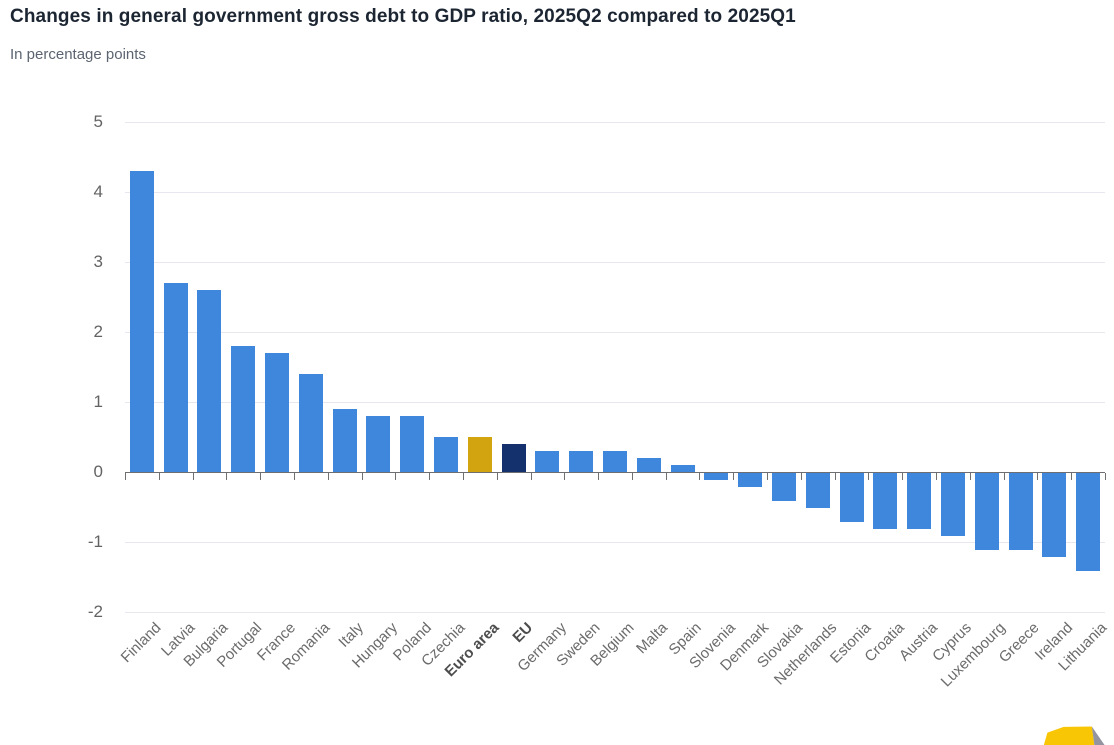 The height and width of the screenshot is (745, 1114). What do you see at coordinates (851, 497) in the screenshot?
I see `bar-estonia` at bounding box center [851, 497].